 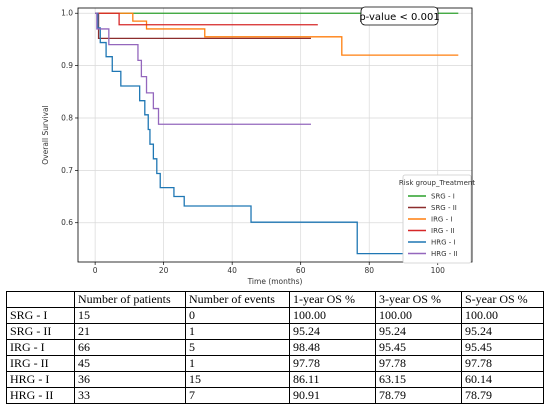 What do you see at coordinates (237, 395) in the screenshot?
I see `table-cell: 7` at bounding box center [237, 395].